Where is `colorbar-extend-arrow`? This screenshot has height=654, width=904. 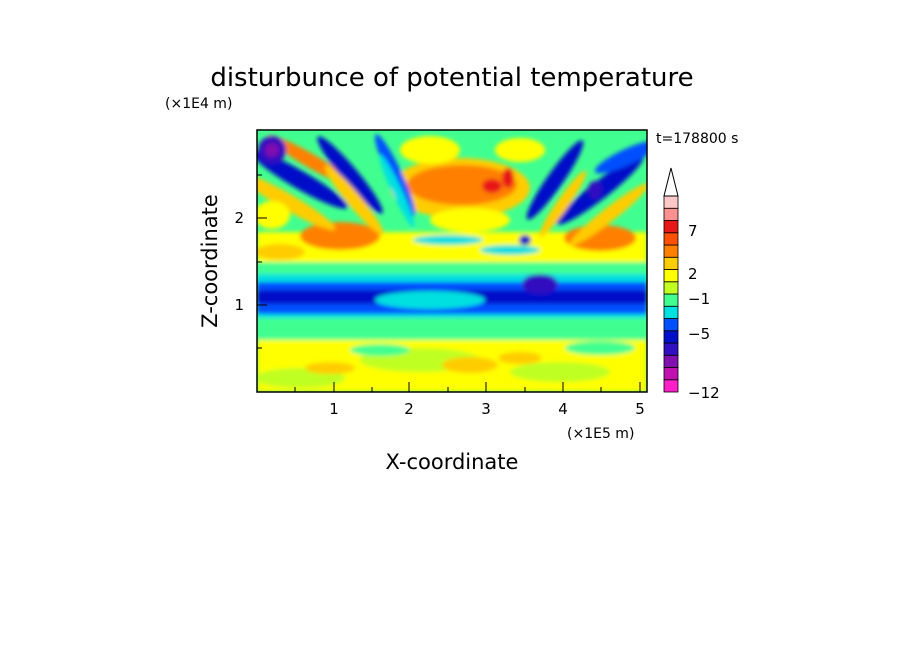 colorbar-extend-arrow is located at coordinates (671, 182).